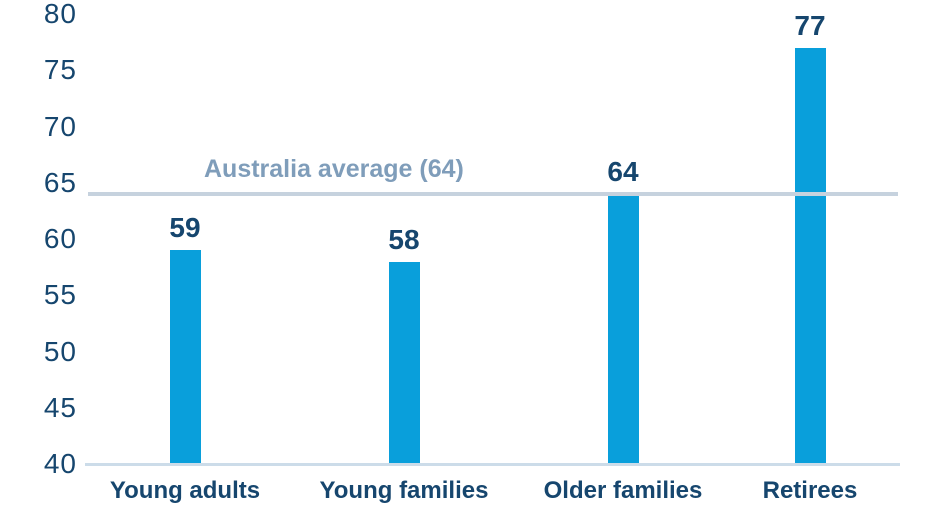  Describe the element at coordinates (60, 14) in the screenshot. I see `y-axis-tick-label: 80` at that location.